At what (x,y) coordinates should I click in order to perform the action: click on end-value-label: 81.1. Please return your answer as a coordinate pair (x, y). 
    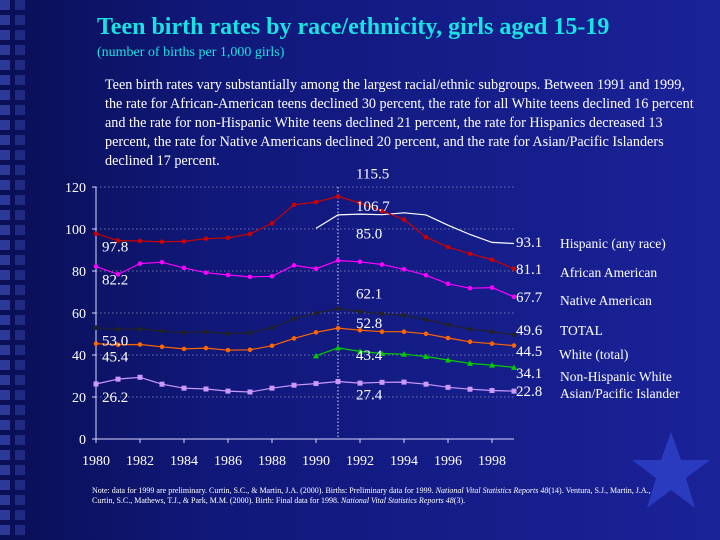
    Looking at the image, I should click on (529, 270).